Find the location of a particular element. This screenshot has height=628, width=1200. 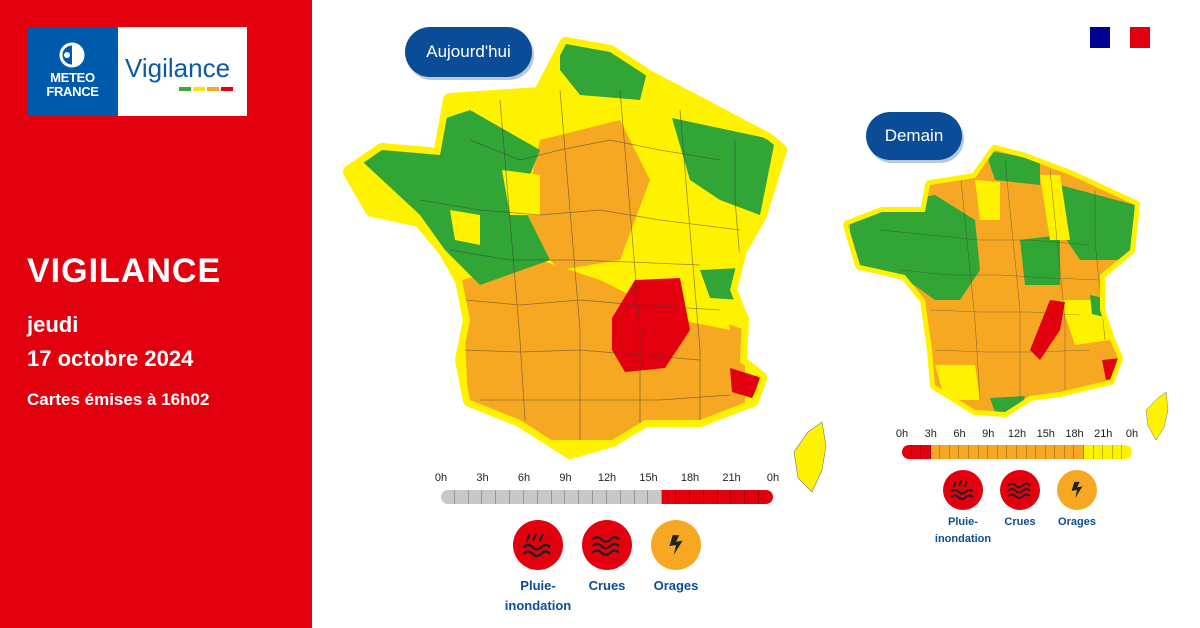

tomorrow-risk-rain-flood: Pluie-​inondation is located at coordinates (963, 509).